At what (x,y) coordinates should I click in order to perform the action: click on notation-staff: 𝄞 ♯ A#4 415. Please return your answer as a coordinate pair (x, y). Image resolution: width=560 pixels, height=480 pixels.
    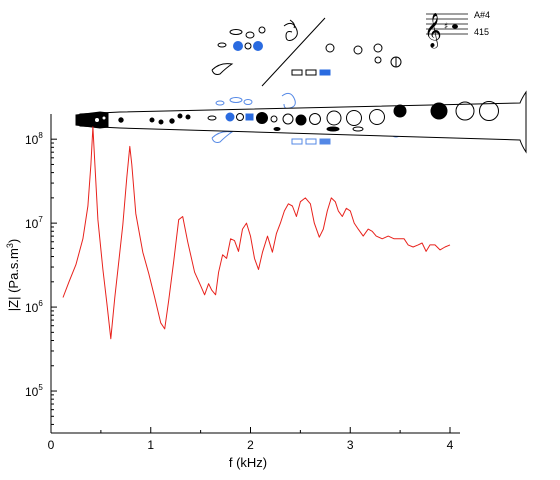
    Looking at the image, I should click on (457, 29).